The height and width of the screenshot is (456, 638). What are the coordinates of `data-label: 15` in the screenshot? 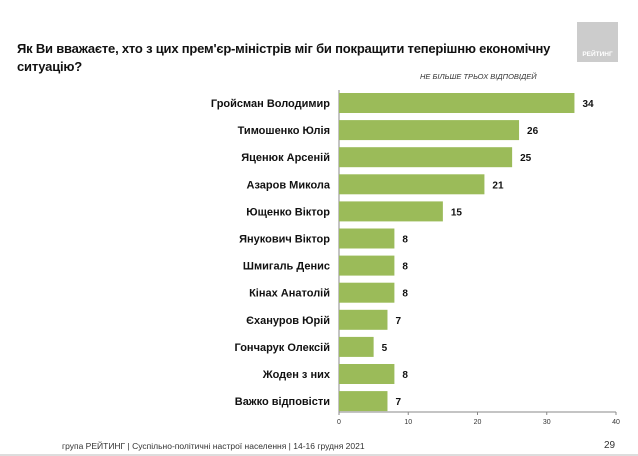 It's located at (457, 212).